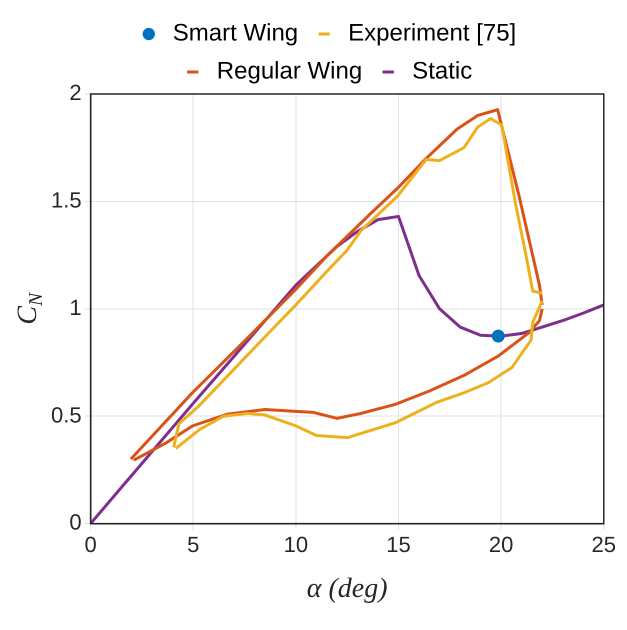 The width and height of the screenshot is (627, 630). Describe the element at coordinates (235, 33) in the screenshot. I see `legend-label: Smart Wing` at that location.